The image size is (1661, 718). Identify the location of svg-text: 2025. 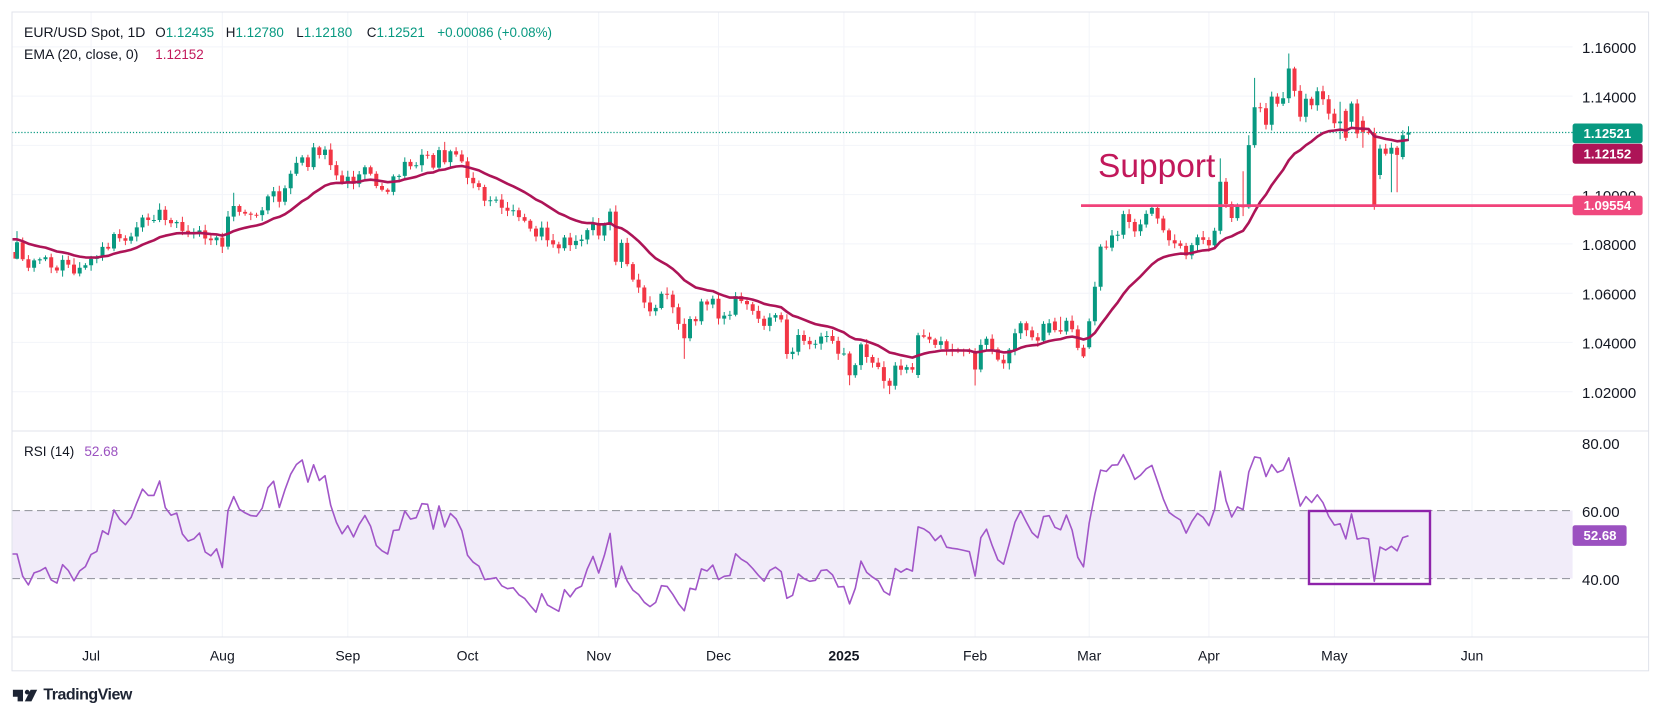
(843, 656).